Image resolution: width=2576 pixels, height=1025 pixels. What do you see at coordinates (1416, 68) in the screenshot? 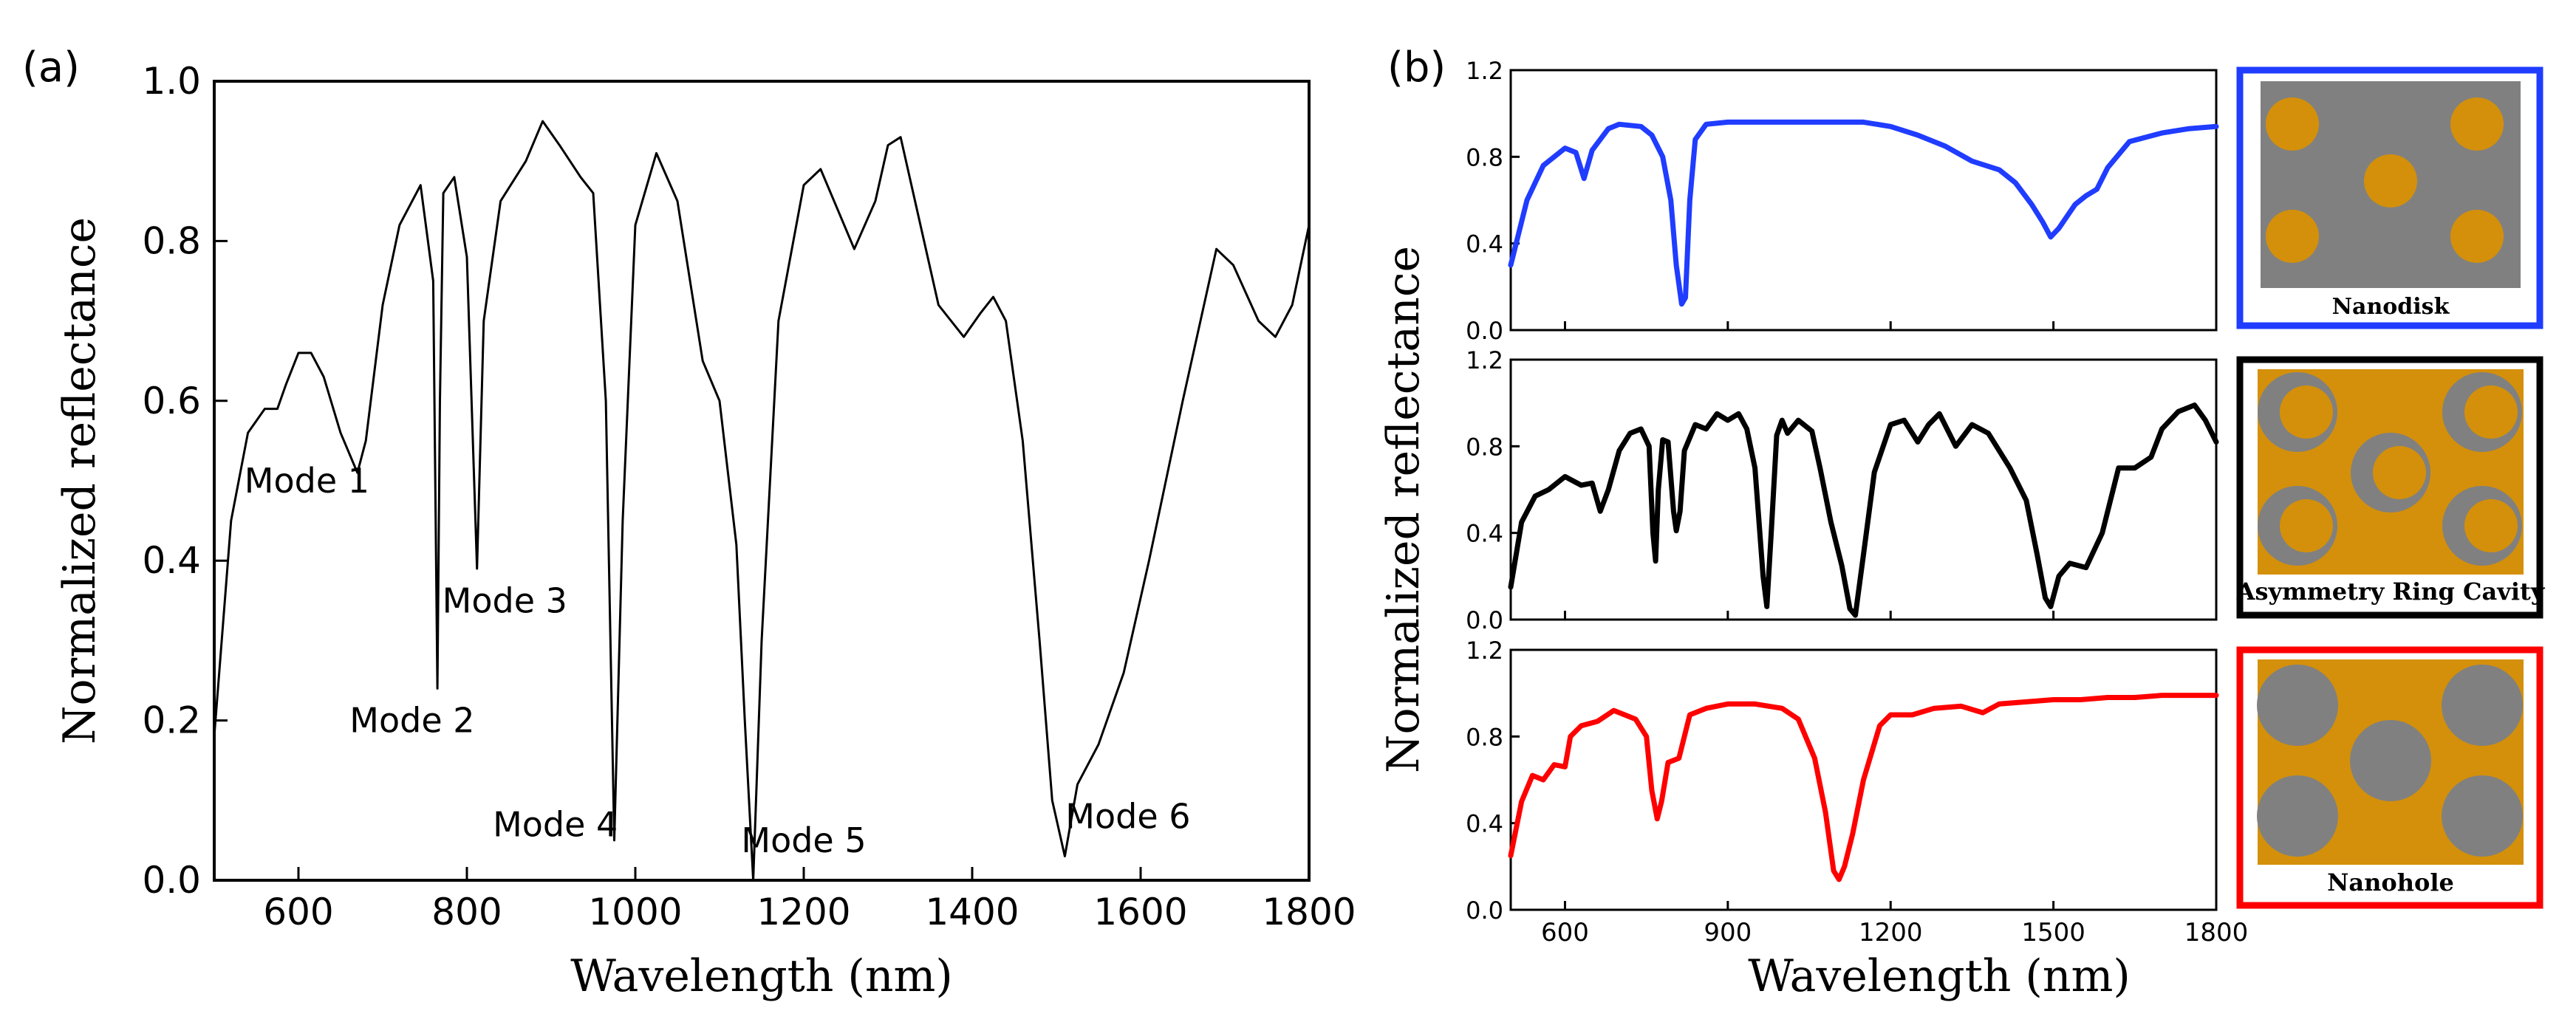
I see `panel-b-label: (b)` at bounding box center [1416, 68].